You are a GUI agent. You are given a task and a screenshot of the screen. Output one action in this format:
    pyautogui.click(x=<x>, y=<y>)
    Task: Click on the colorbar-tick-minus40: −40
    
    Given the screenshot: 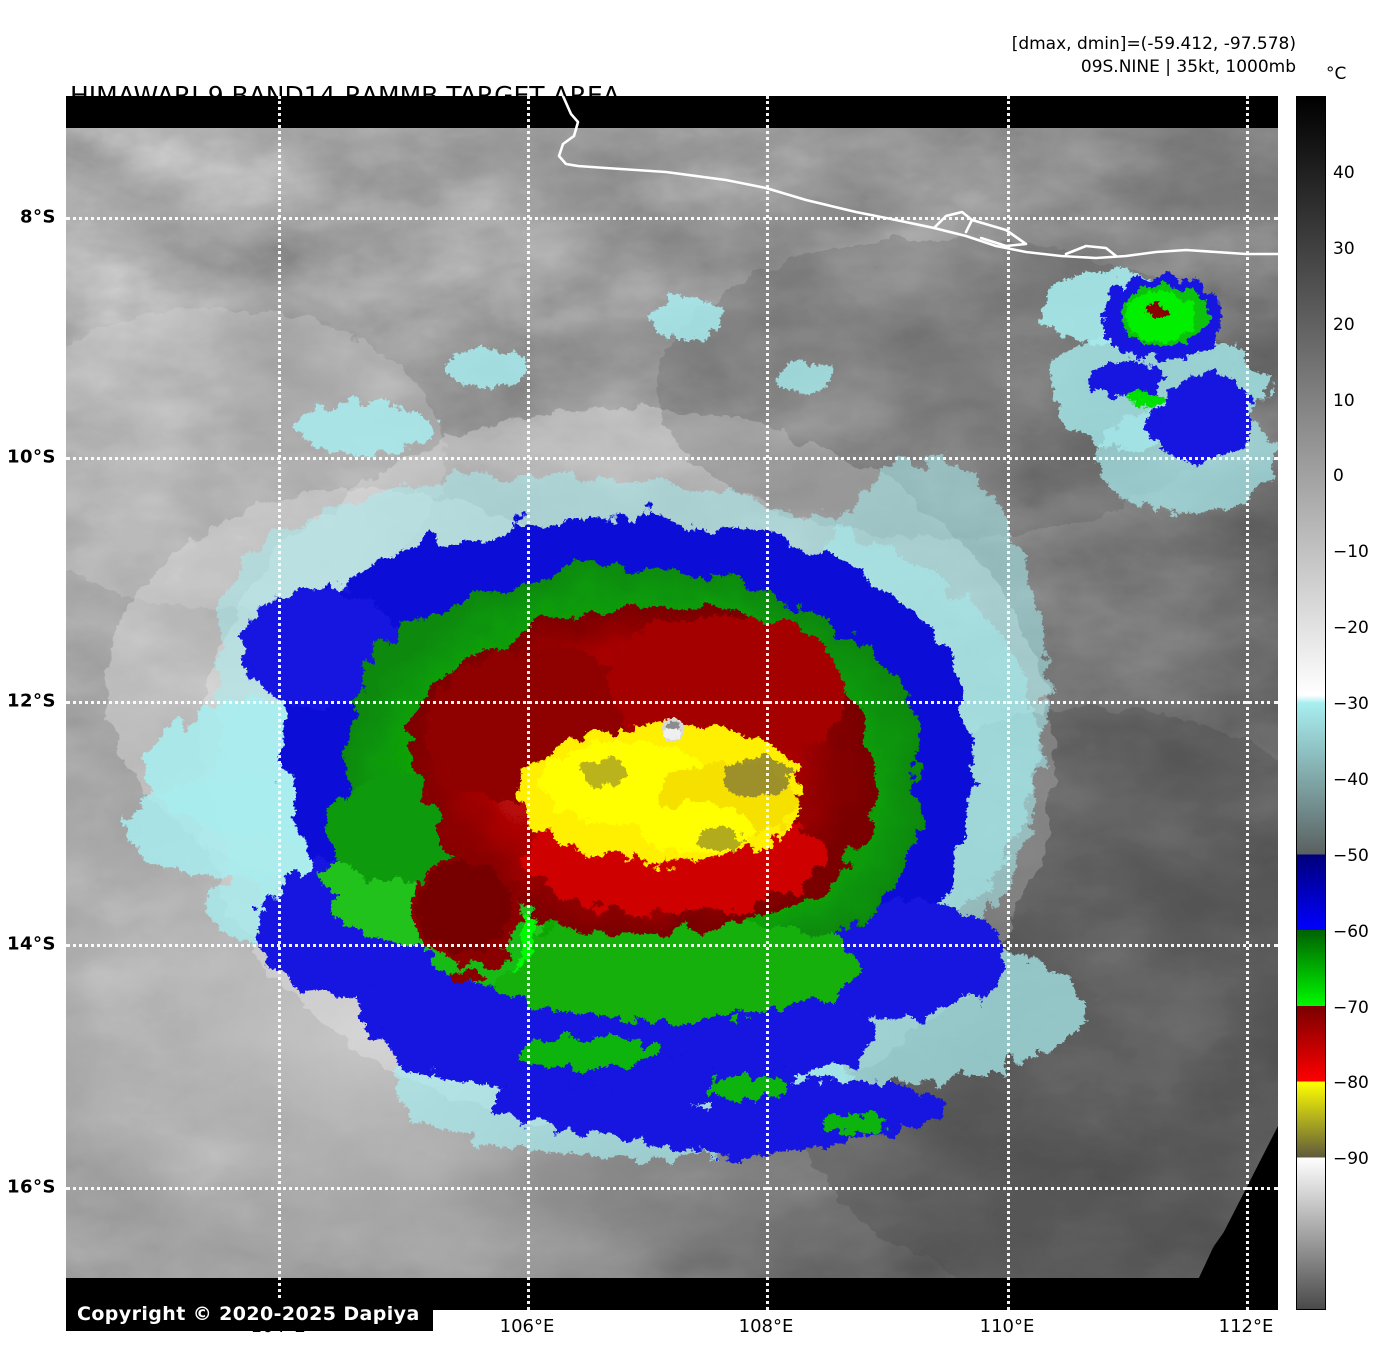 What is the action you would take?
    pyautogui.click(x=1351, y=779)
    